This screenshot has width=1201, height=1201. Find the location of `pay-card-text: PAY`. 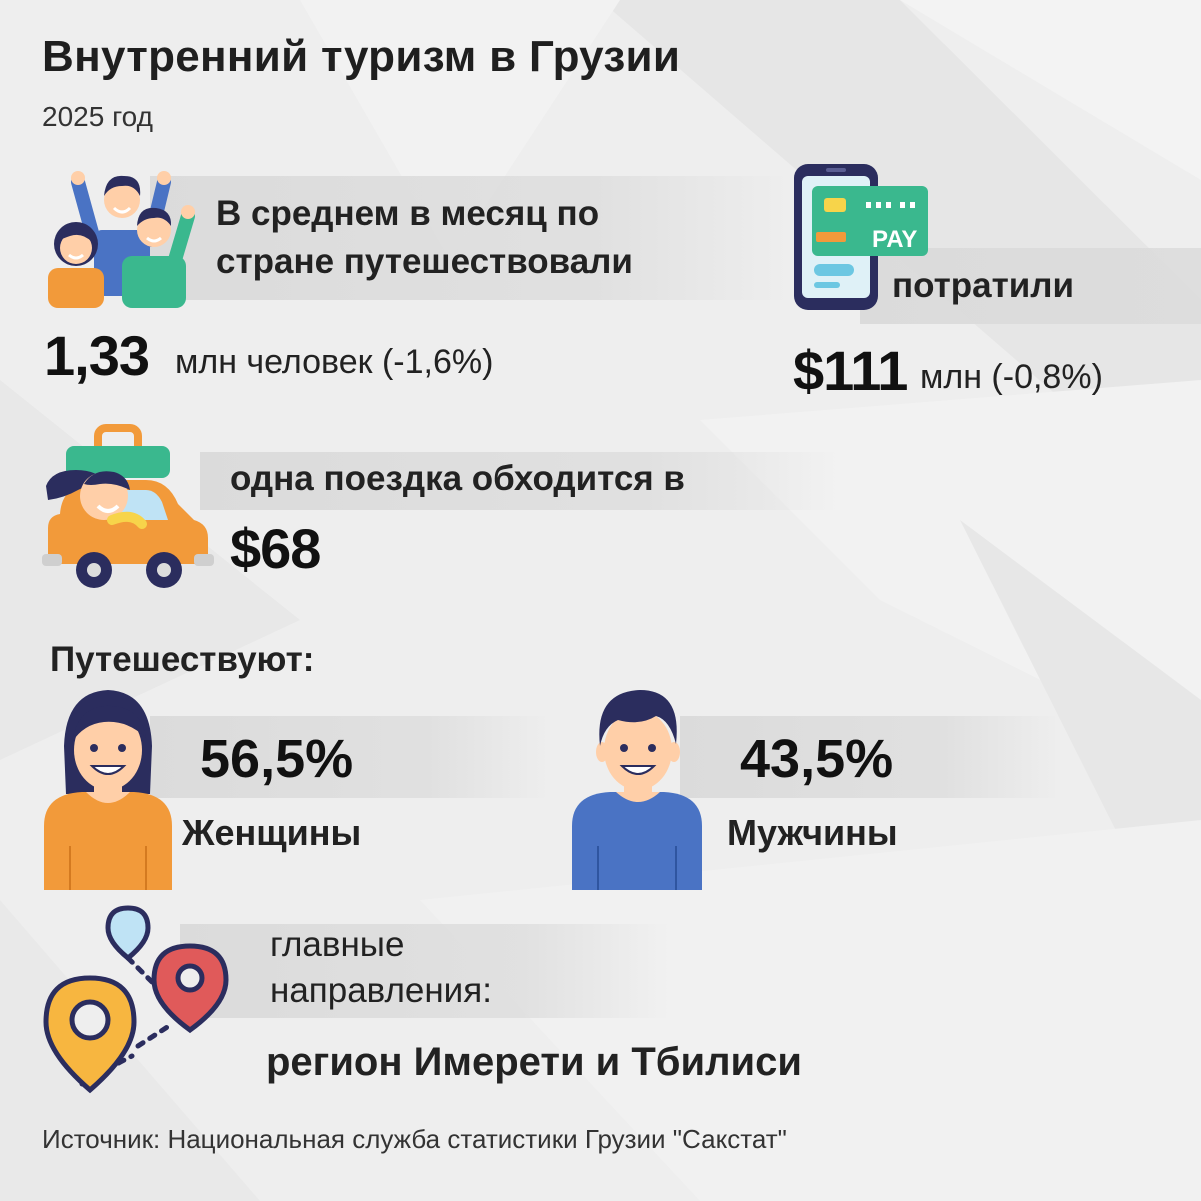

pay-card-text: PAY is located at coordinates (894, 239).